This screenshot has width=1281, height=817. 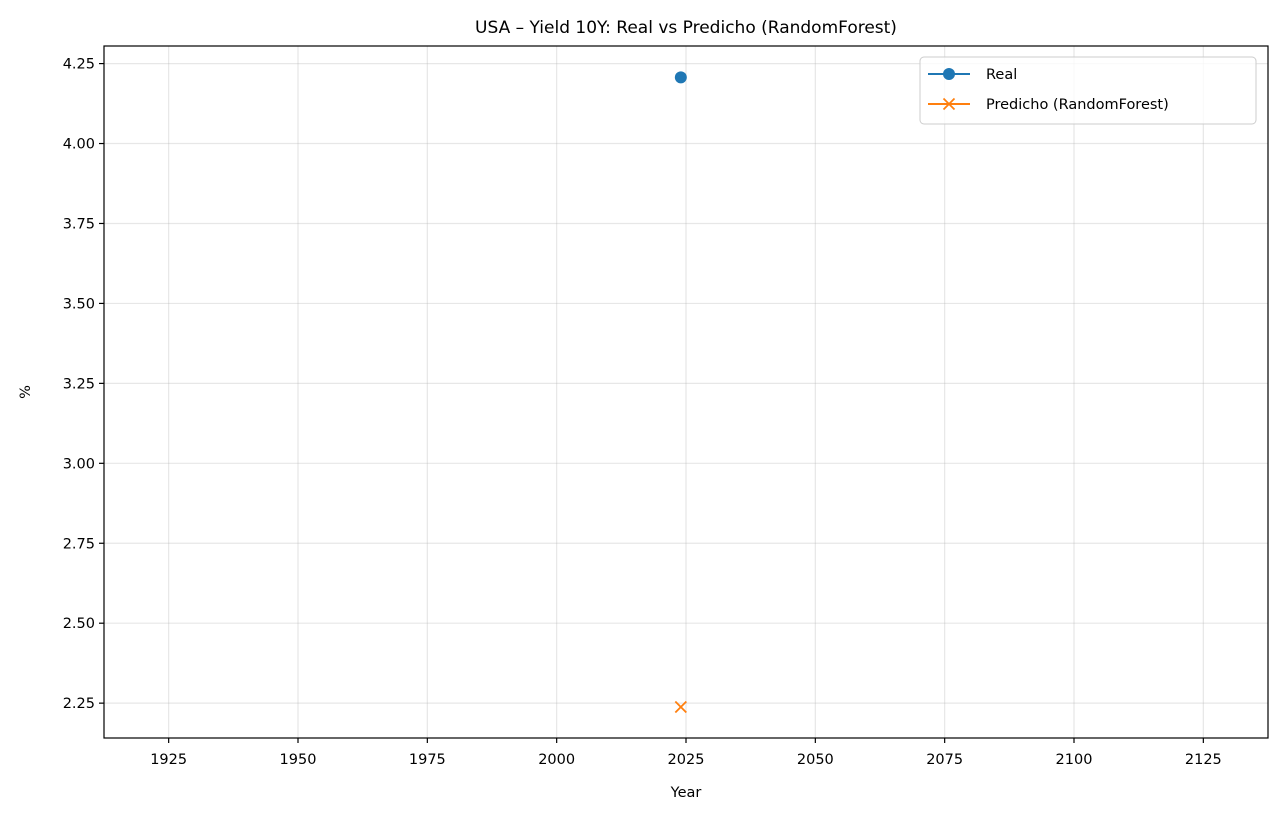 I want to click on x-tick-label: 2050, so click(x=815, y=760).